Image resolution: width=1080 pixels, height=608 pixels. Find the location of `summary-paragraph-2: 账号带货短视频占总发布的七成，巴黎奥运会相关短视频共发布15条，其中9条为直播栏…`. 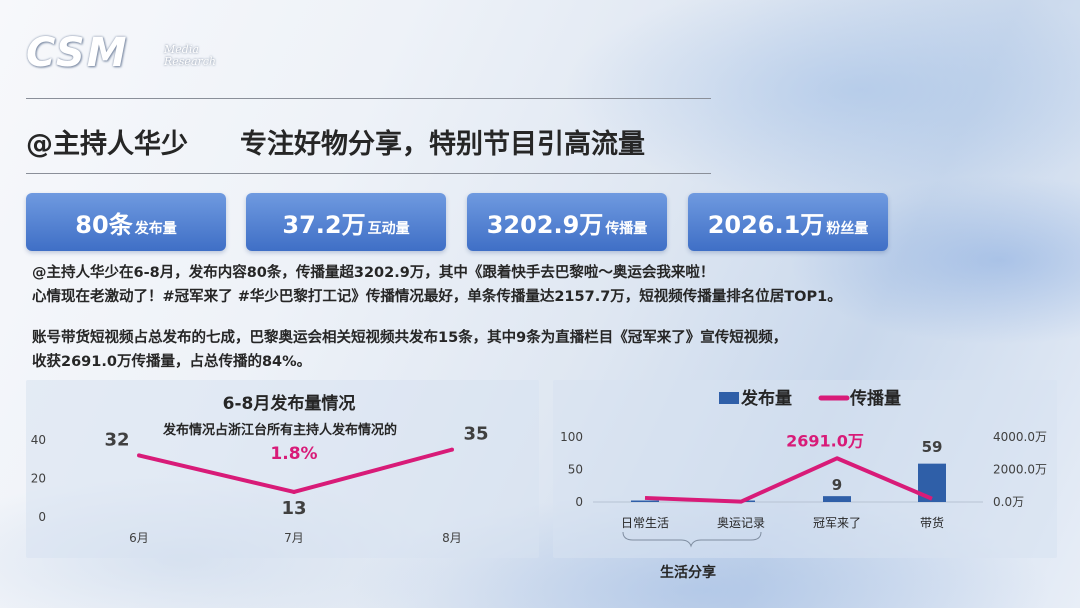

summary-paragraph-2: 账号带货短视频占总发布的七成，巴黎奥运会相关短视频共发布15条，其中9条为直播栏… is located at coordinates (532, 350).